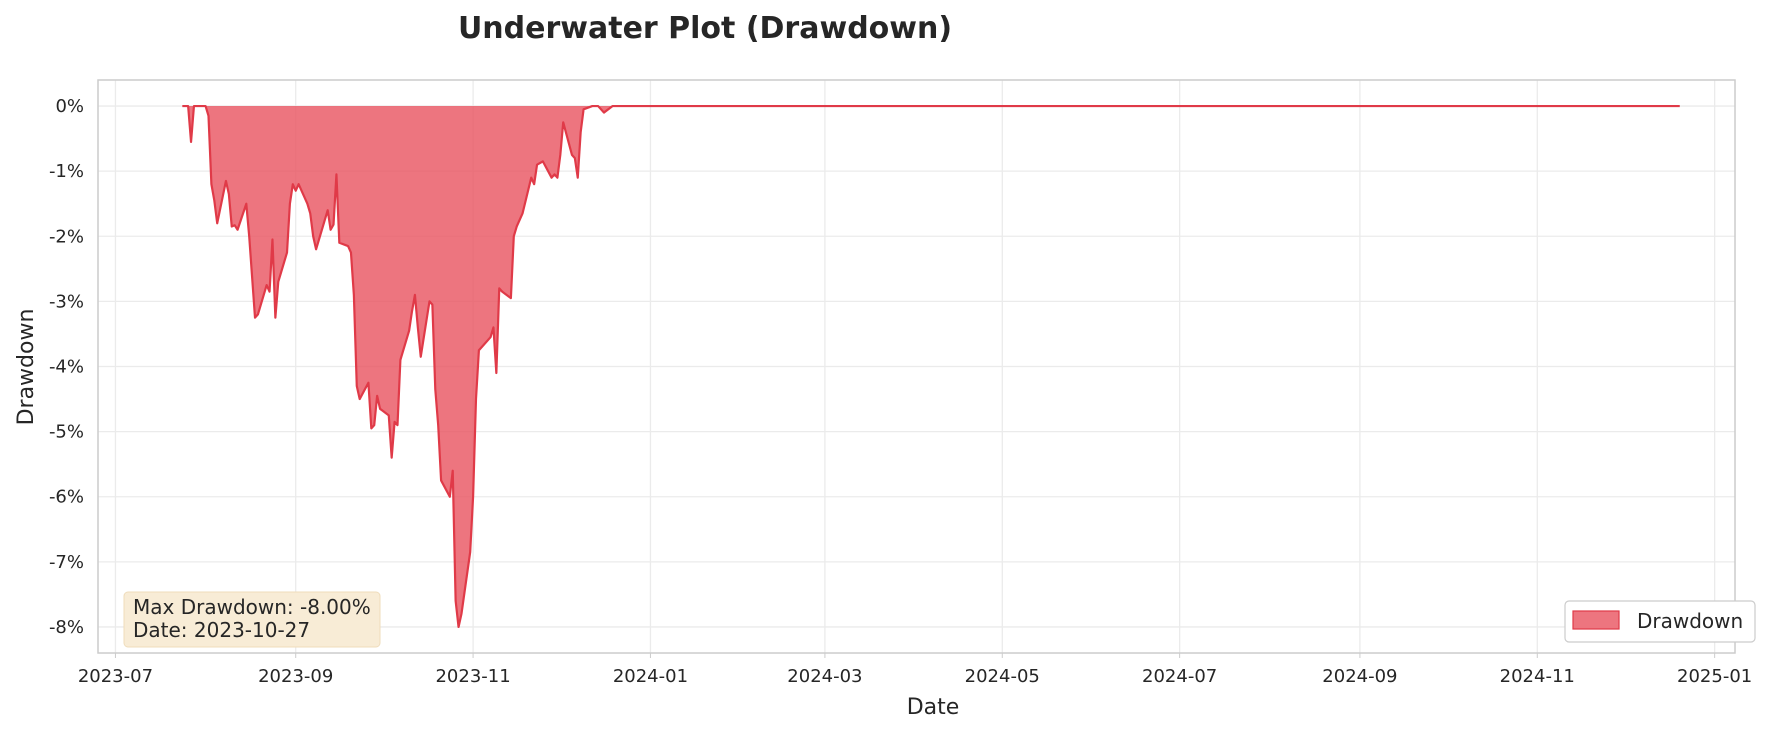  Describe the element at coordinates (69, 106) in the screenshot. I see `y-tick-label: 0%` at that location.